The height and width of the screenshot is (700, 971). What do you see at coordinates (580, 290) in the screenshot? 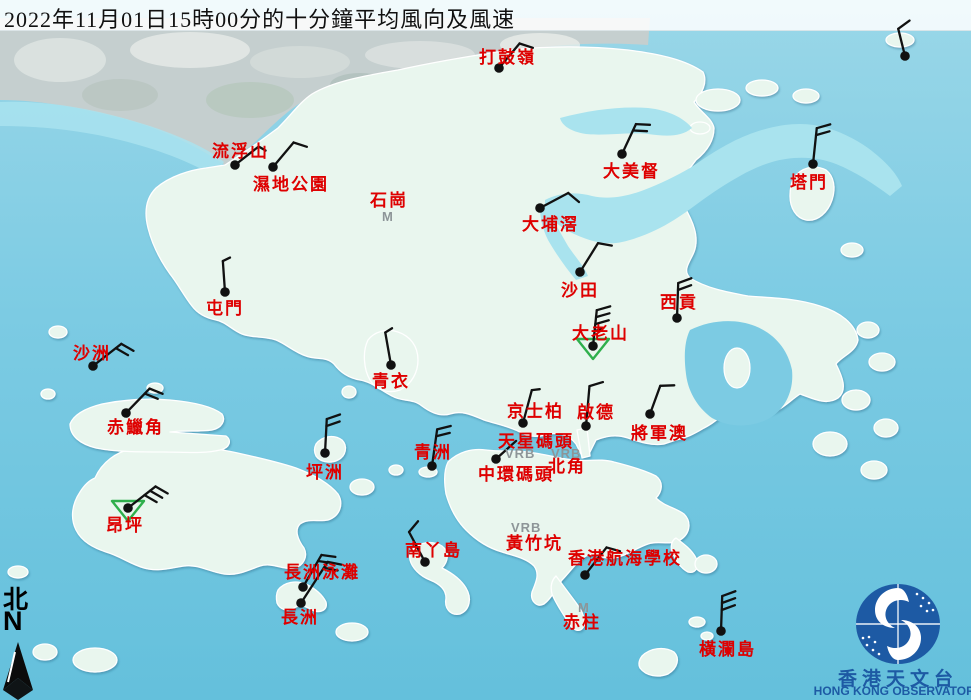
I see `station-label: 沙田` at bounding box center [580, 290].